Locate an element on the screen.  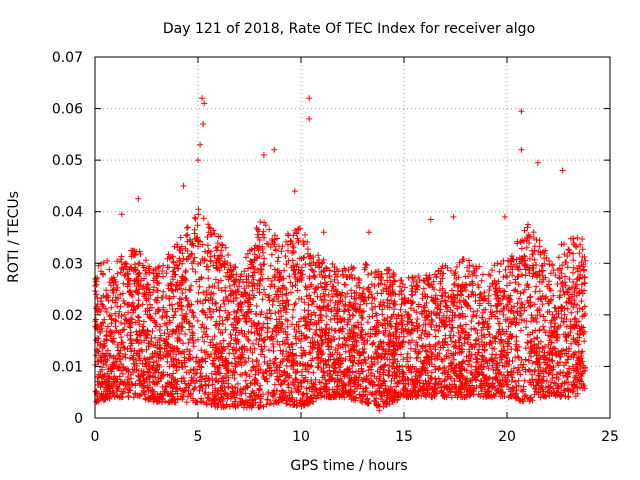
y-tick-label: 0.01 is located at coordinates (67, 367).